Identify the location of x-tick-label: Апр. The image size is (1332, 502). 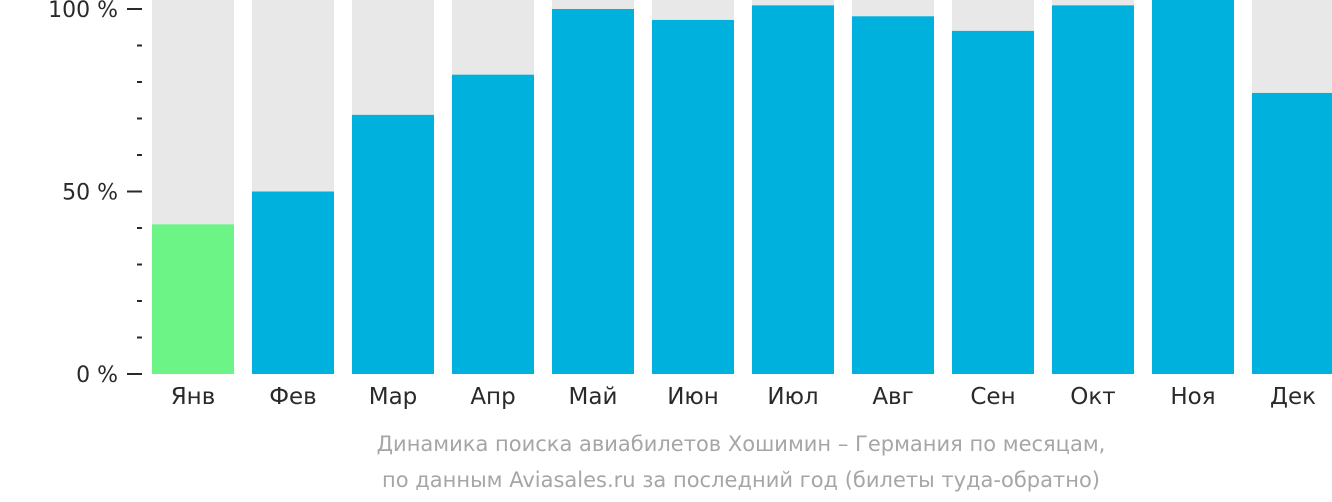
(492, 397).